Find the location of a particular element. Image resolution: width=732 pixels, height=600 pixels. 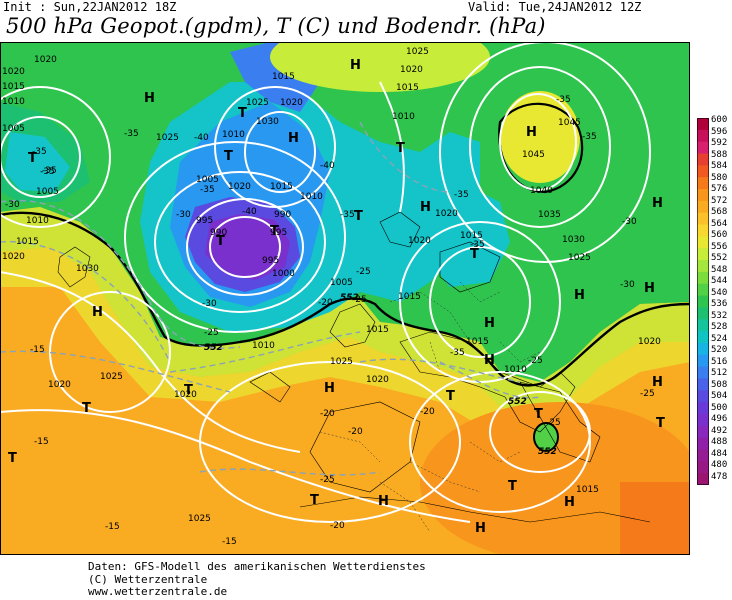

color-scale-label: 540 is located at coordinates (719, 292).